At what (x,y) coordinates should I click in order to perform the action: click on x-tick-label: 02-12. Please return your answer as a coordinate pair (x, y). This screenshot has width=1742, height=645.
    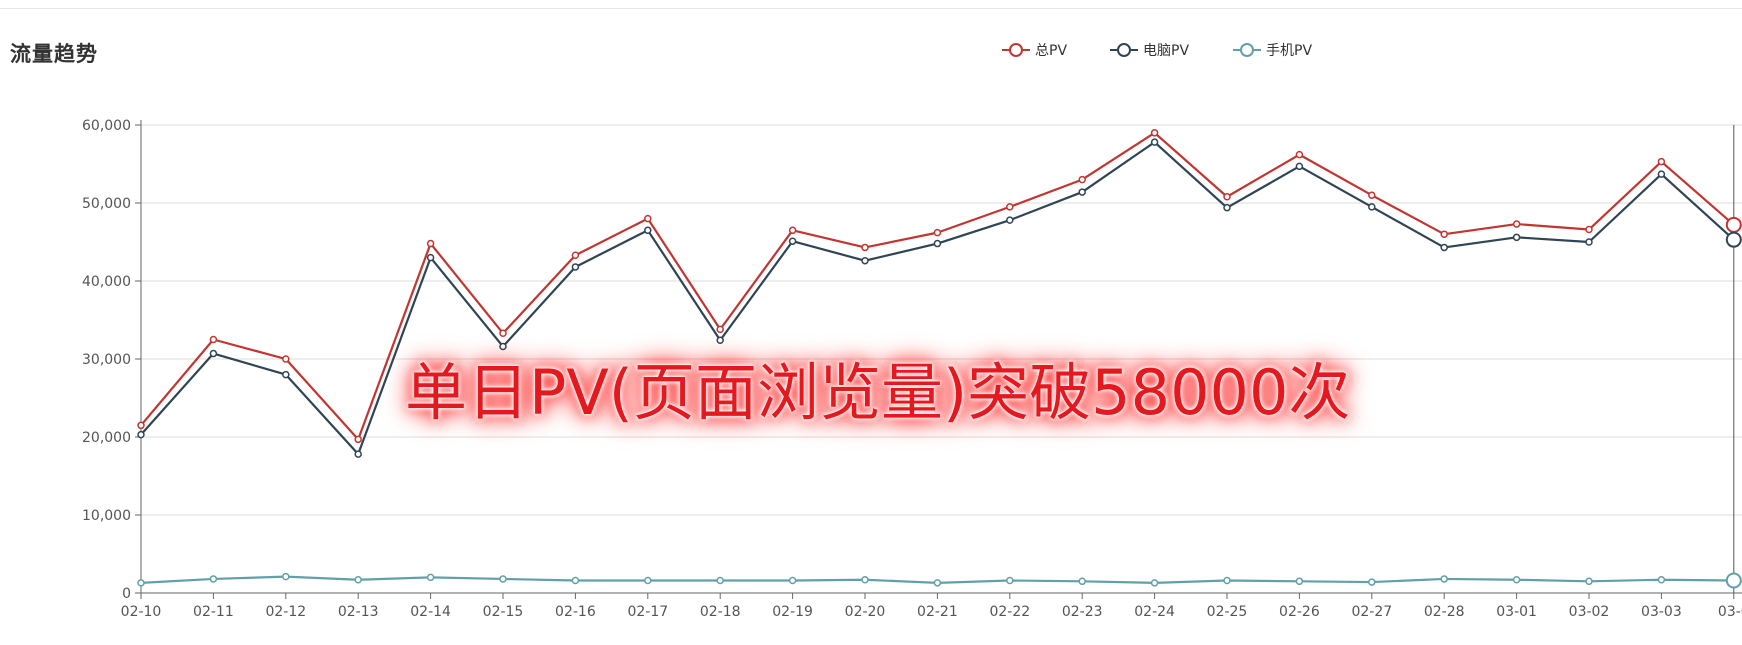
    Looking at the image, I should click on (285, 612).